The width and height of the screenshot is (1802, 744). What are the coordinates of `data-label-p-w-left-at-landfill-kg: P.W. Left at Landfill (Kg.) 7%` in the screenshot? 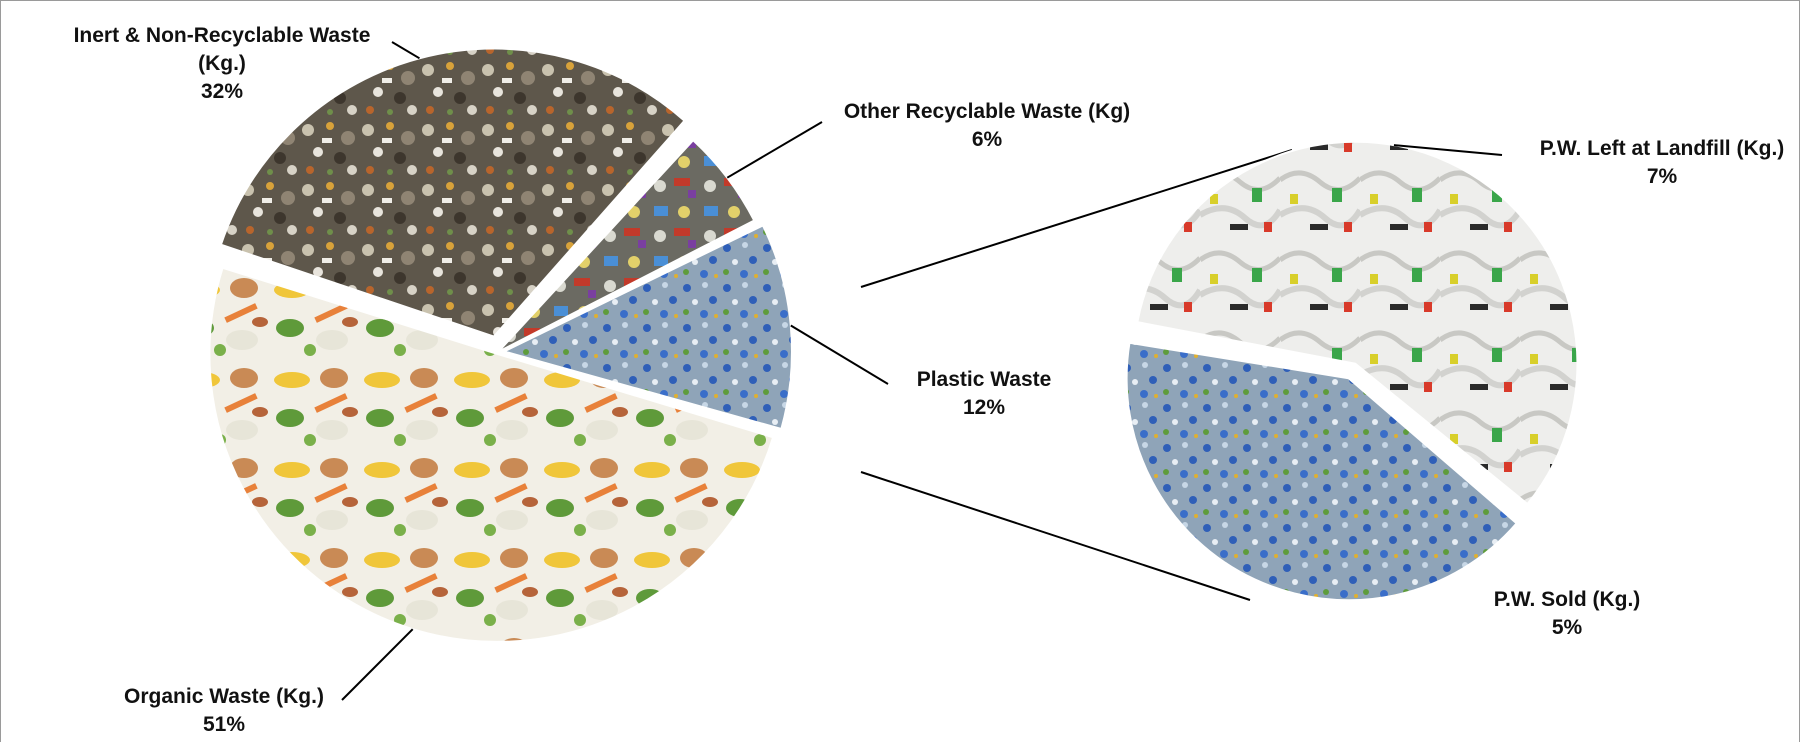 It's located at (1662, 162).